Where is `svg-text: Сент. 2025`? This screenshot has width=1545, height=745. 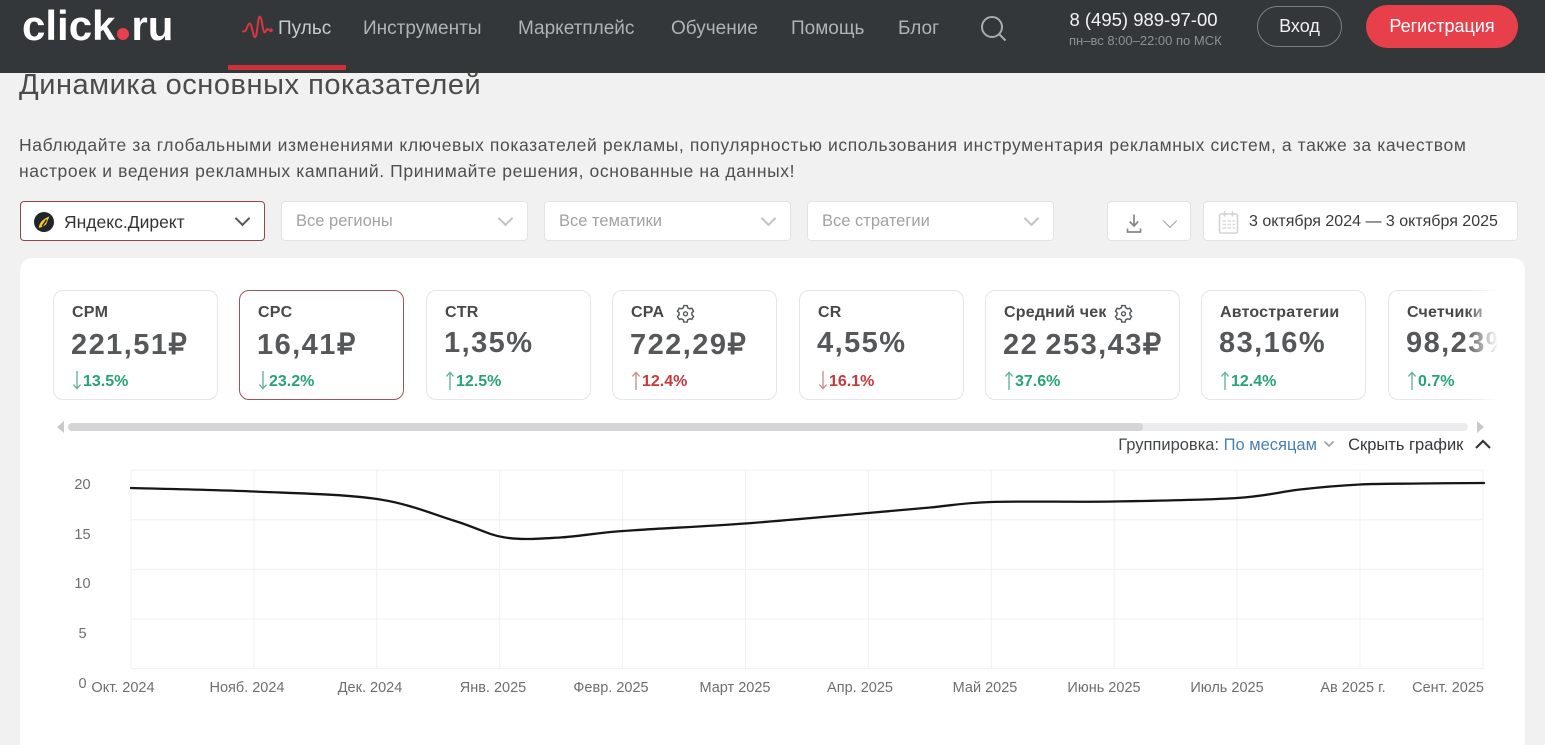
svg-text: Сент. 2025 is located at coordinates (1448, 688).